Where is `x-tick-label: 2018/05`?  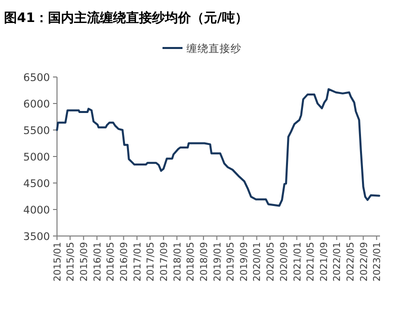 x-tick-label: 2018/05 is located at coordinates (191, 262).